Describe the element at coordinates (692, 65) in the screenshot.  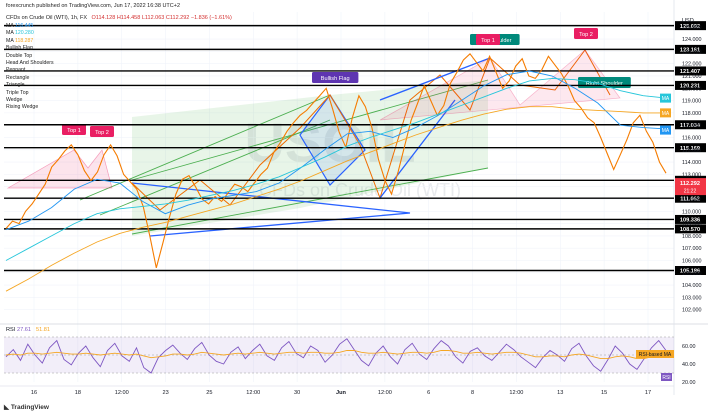
I see `price-tick-label: 122.000` at that location.